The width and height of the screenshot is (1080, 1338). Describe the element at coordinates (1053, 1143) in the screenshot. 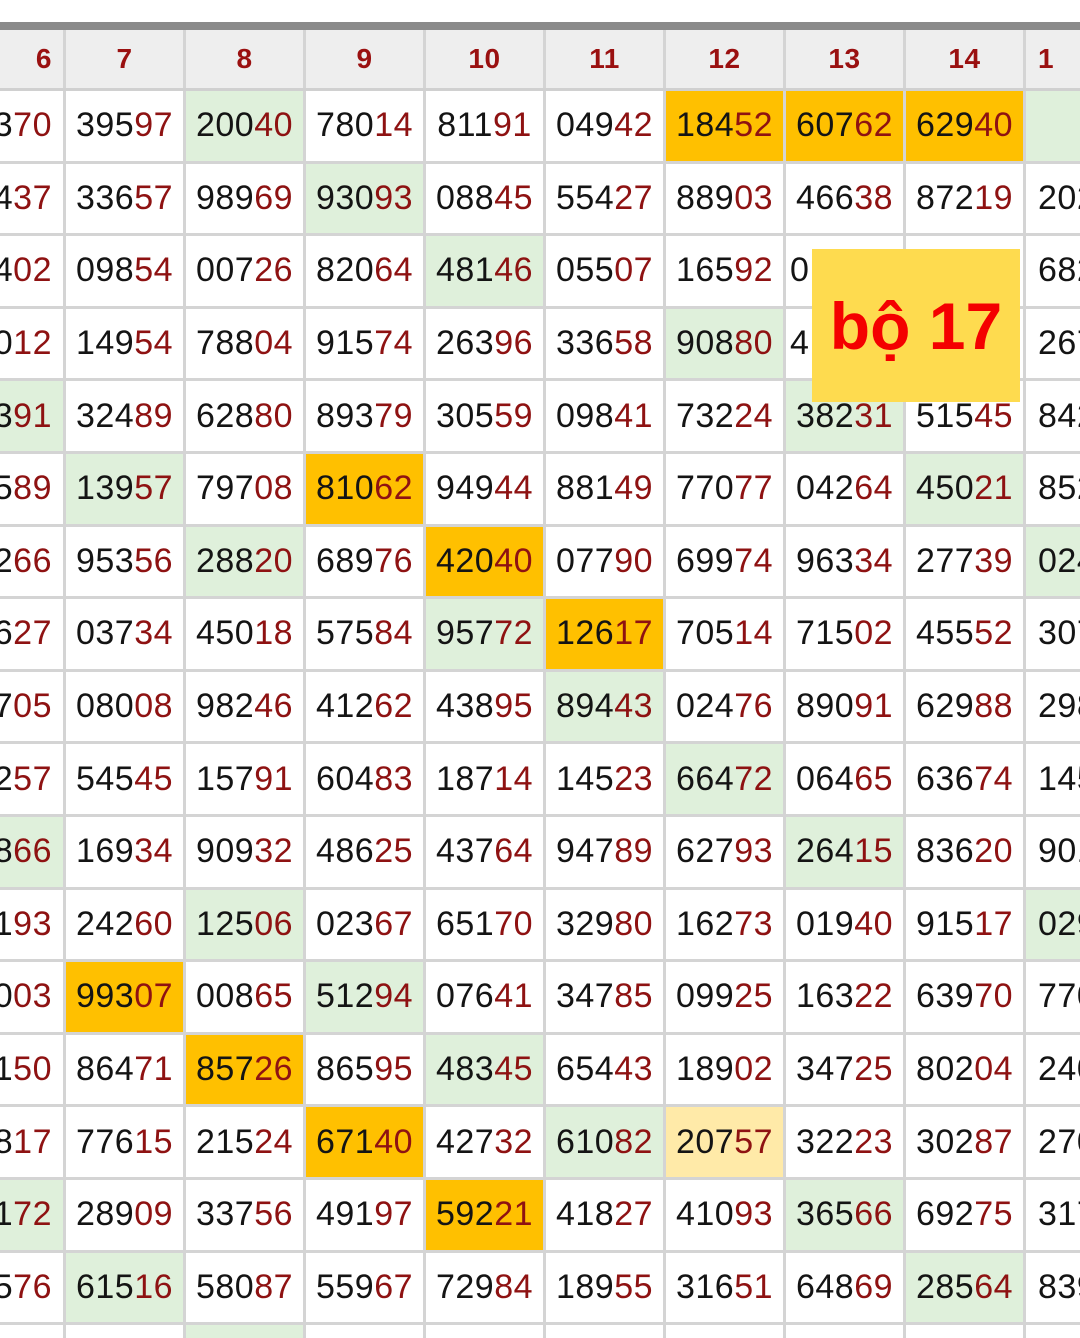

I see `result-cell: 270` at that location.